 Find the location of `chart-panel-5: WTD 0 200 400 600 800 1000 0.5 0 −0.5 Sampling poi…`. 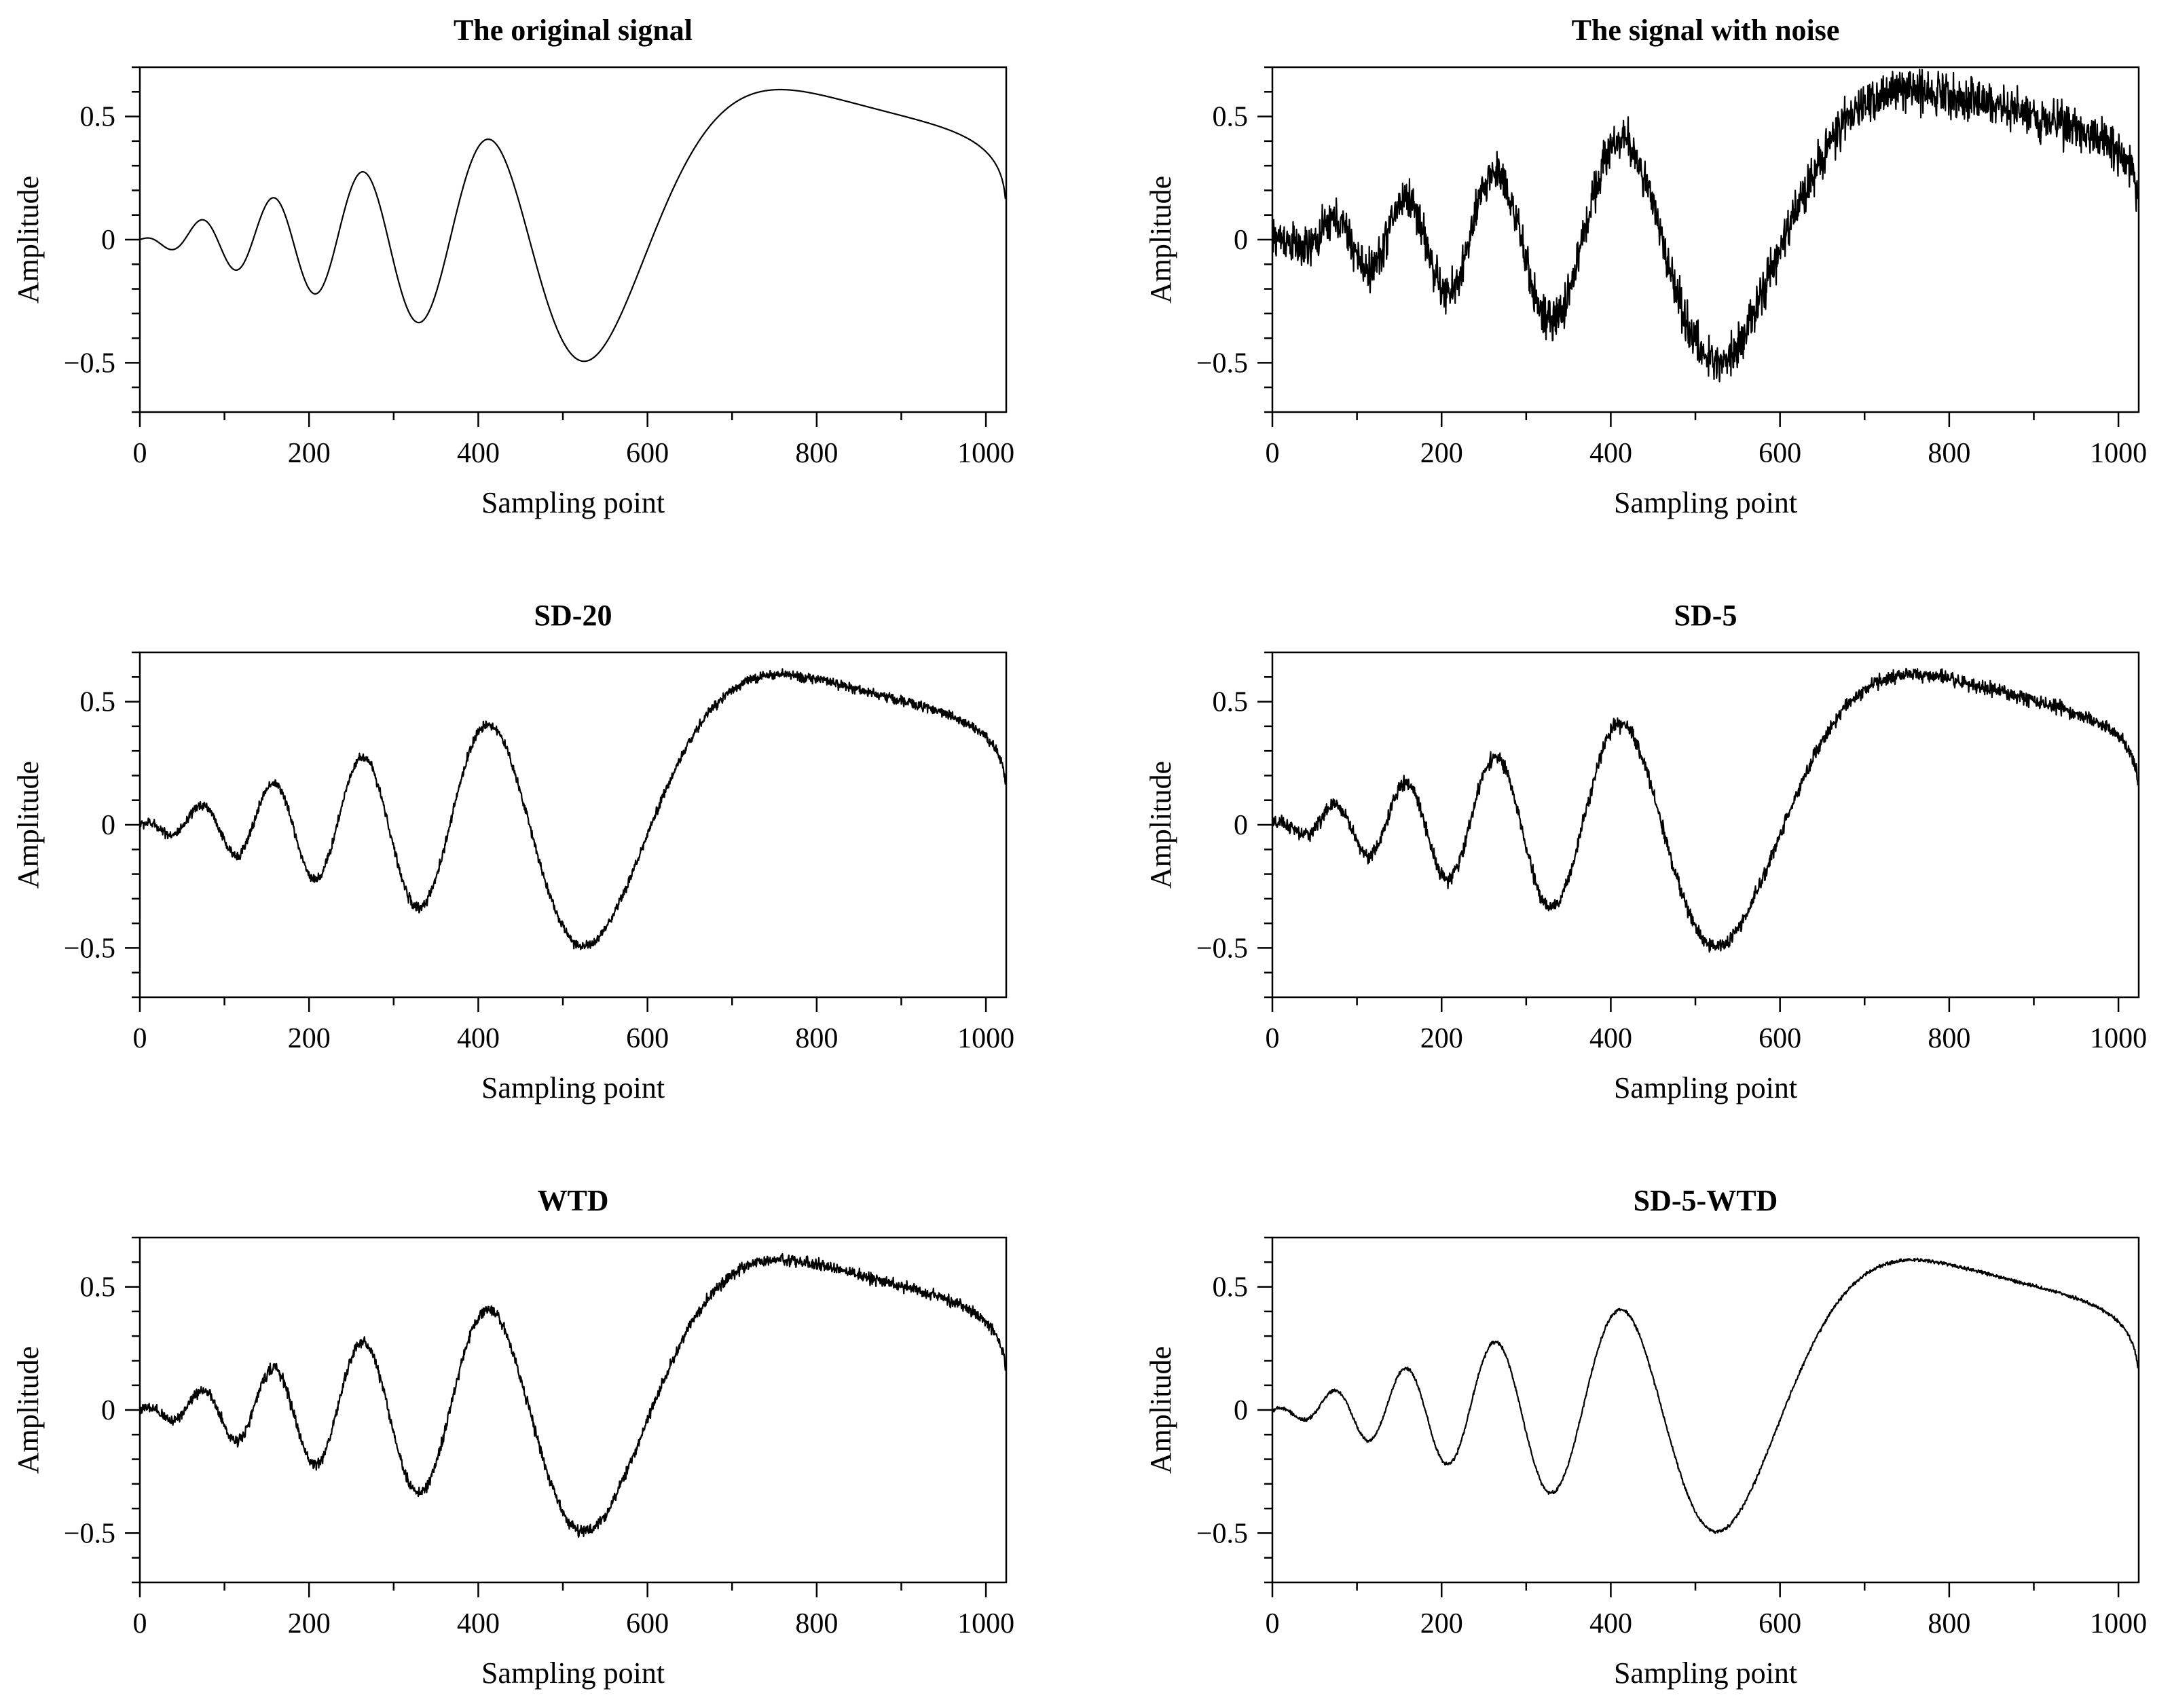

chart-panel-5: WTD 0 200 400 600 800 1000 0.5 0 −0.5 Sampling poi… is located at coordinates (513, 1437).